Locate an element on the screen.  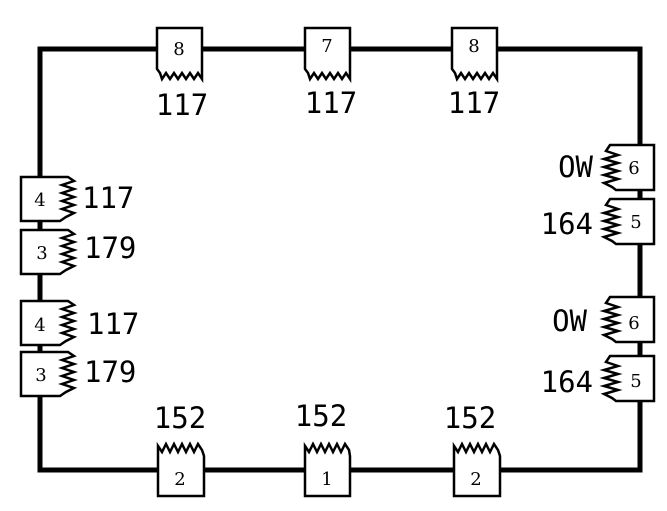
top-piece-2: 7 117 is located at coordinates (330, 73).